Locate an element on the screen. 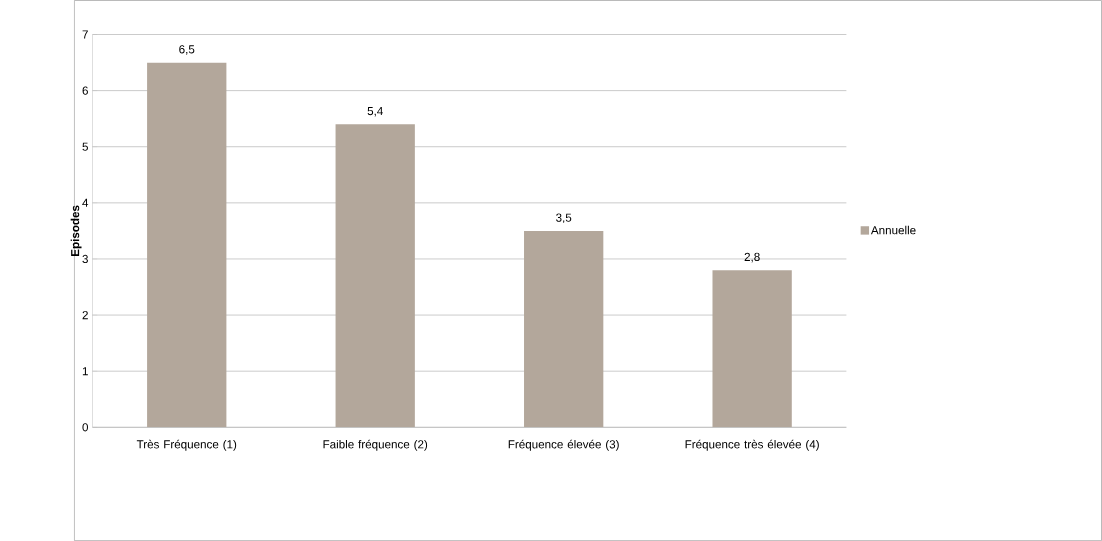 The image size is (1102, 541). y-tick-label: 1 is located at coordinates (85, 371).